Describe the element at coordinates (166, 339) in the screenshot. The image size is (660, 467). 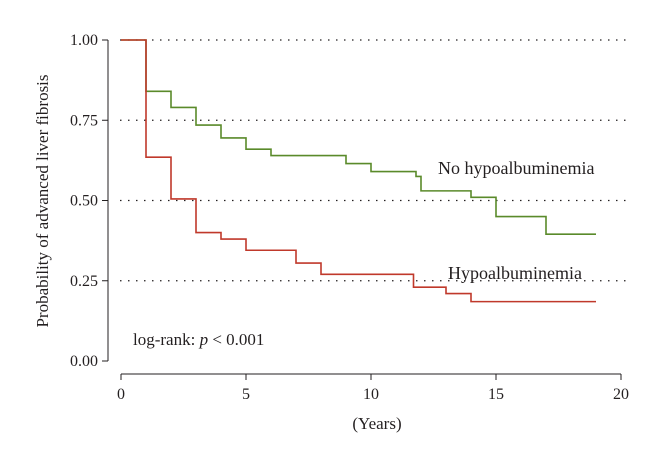
I see `log-rank-prefix: log-rank:` at that location.